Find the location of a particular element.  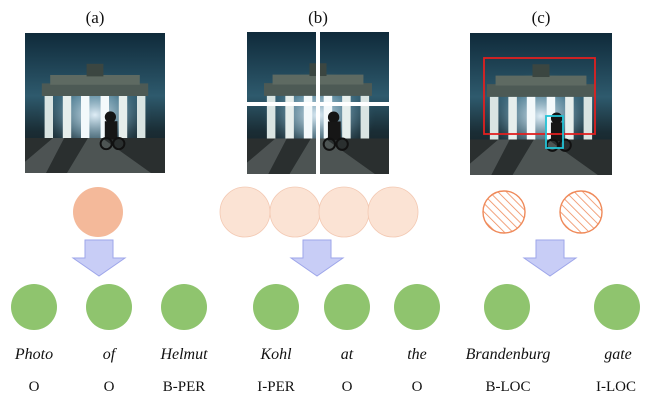

down-arrow-c is located at coordinates (550, 258).